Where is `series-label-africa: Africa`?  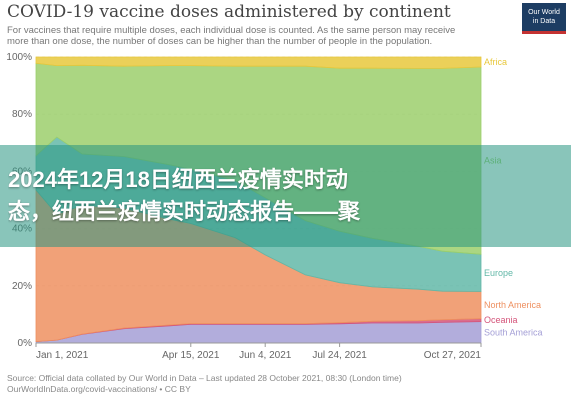 series-label-africa: Africa is located at coordinates (495, 62).